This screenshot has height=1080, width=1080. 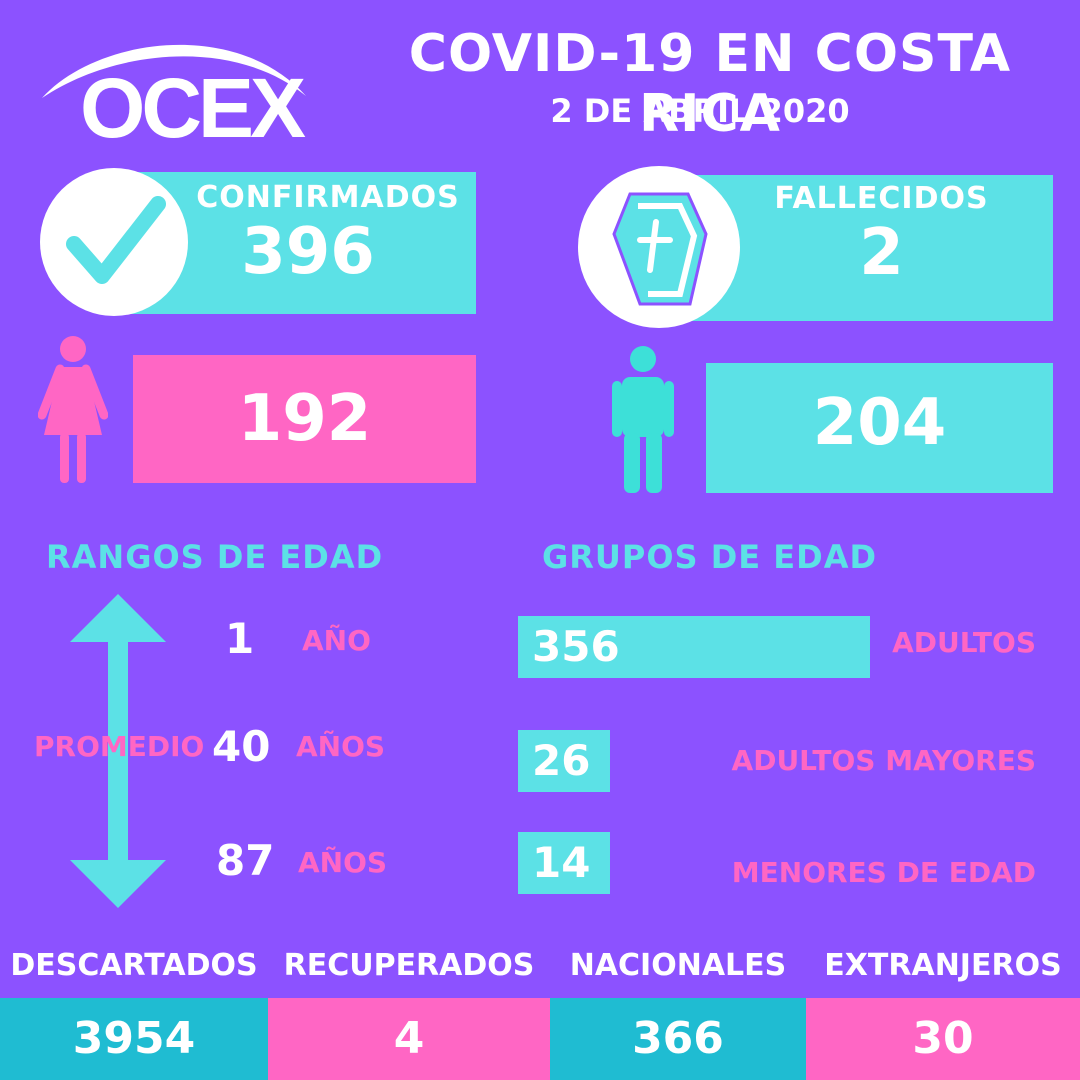 What do you see at coordinates (643, 420) in the screenshot?
I see `man-icon` at bounding box center [643, 420].